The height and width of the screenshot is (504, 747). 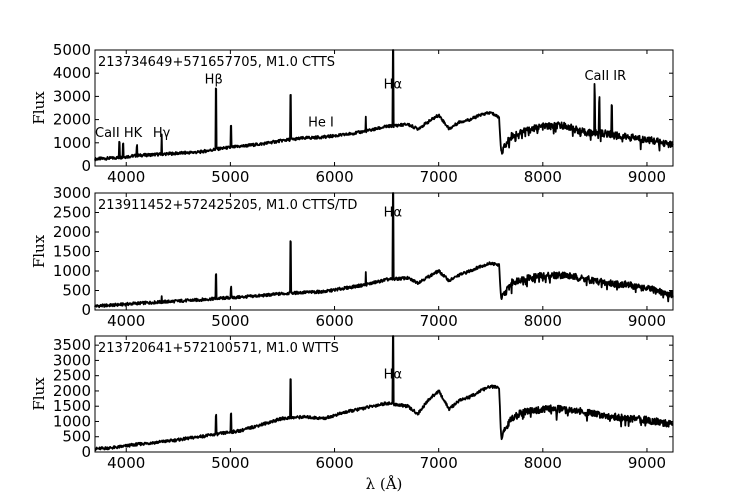 What do you see at coordinates (72, 50) in the screenshot?
I see `y-tick-label: 5000` at bounding box center [72, 50].